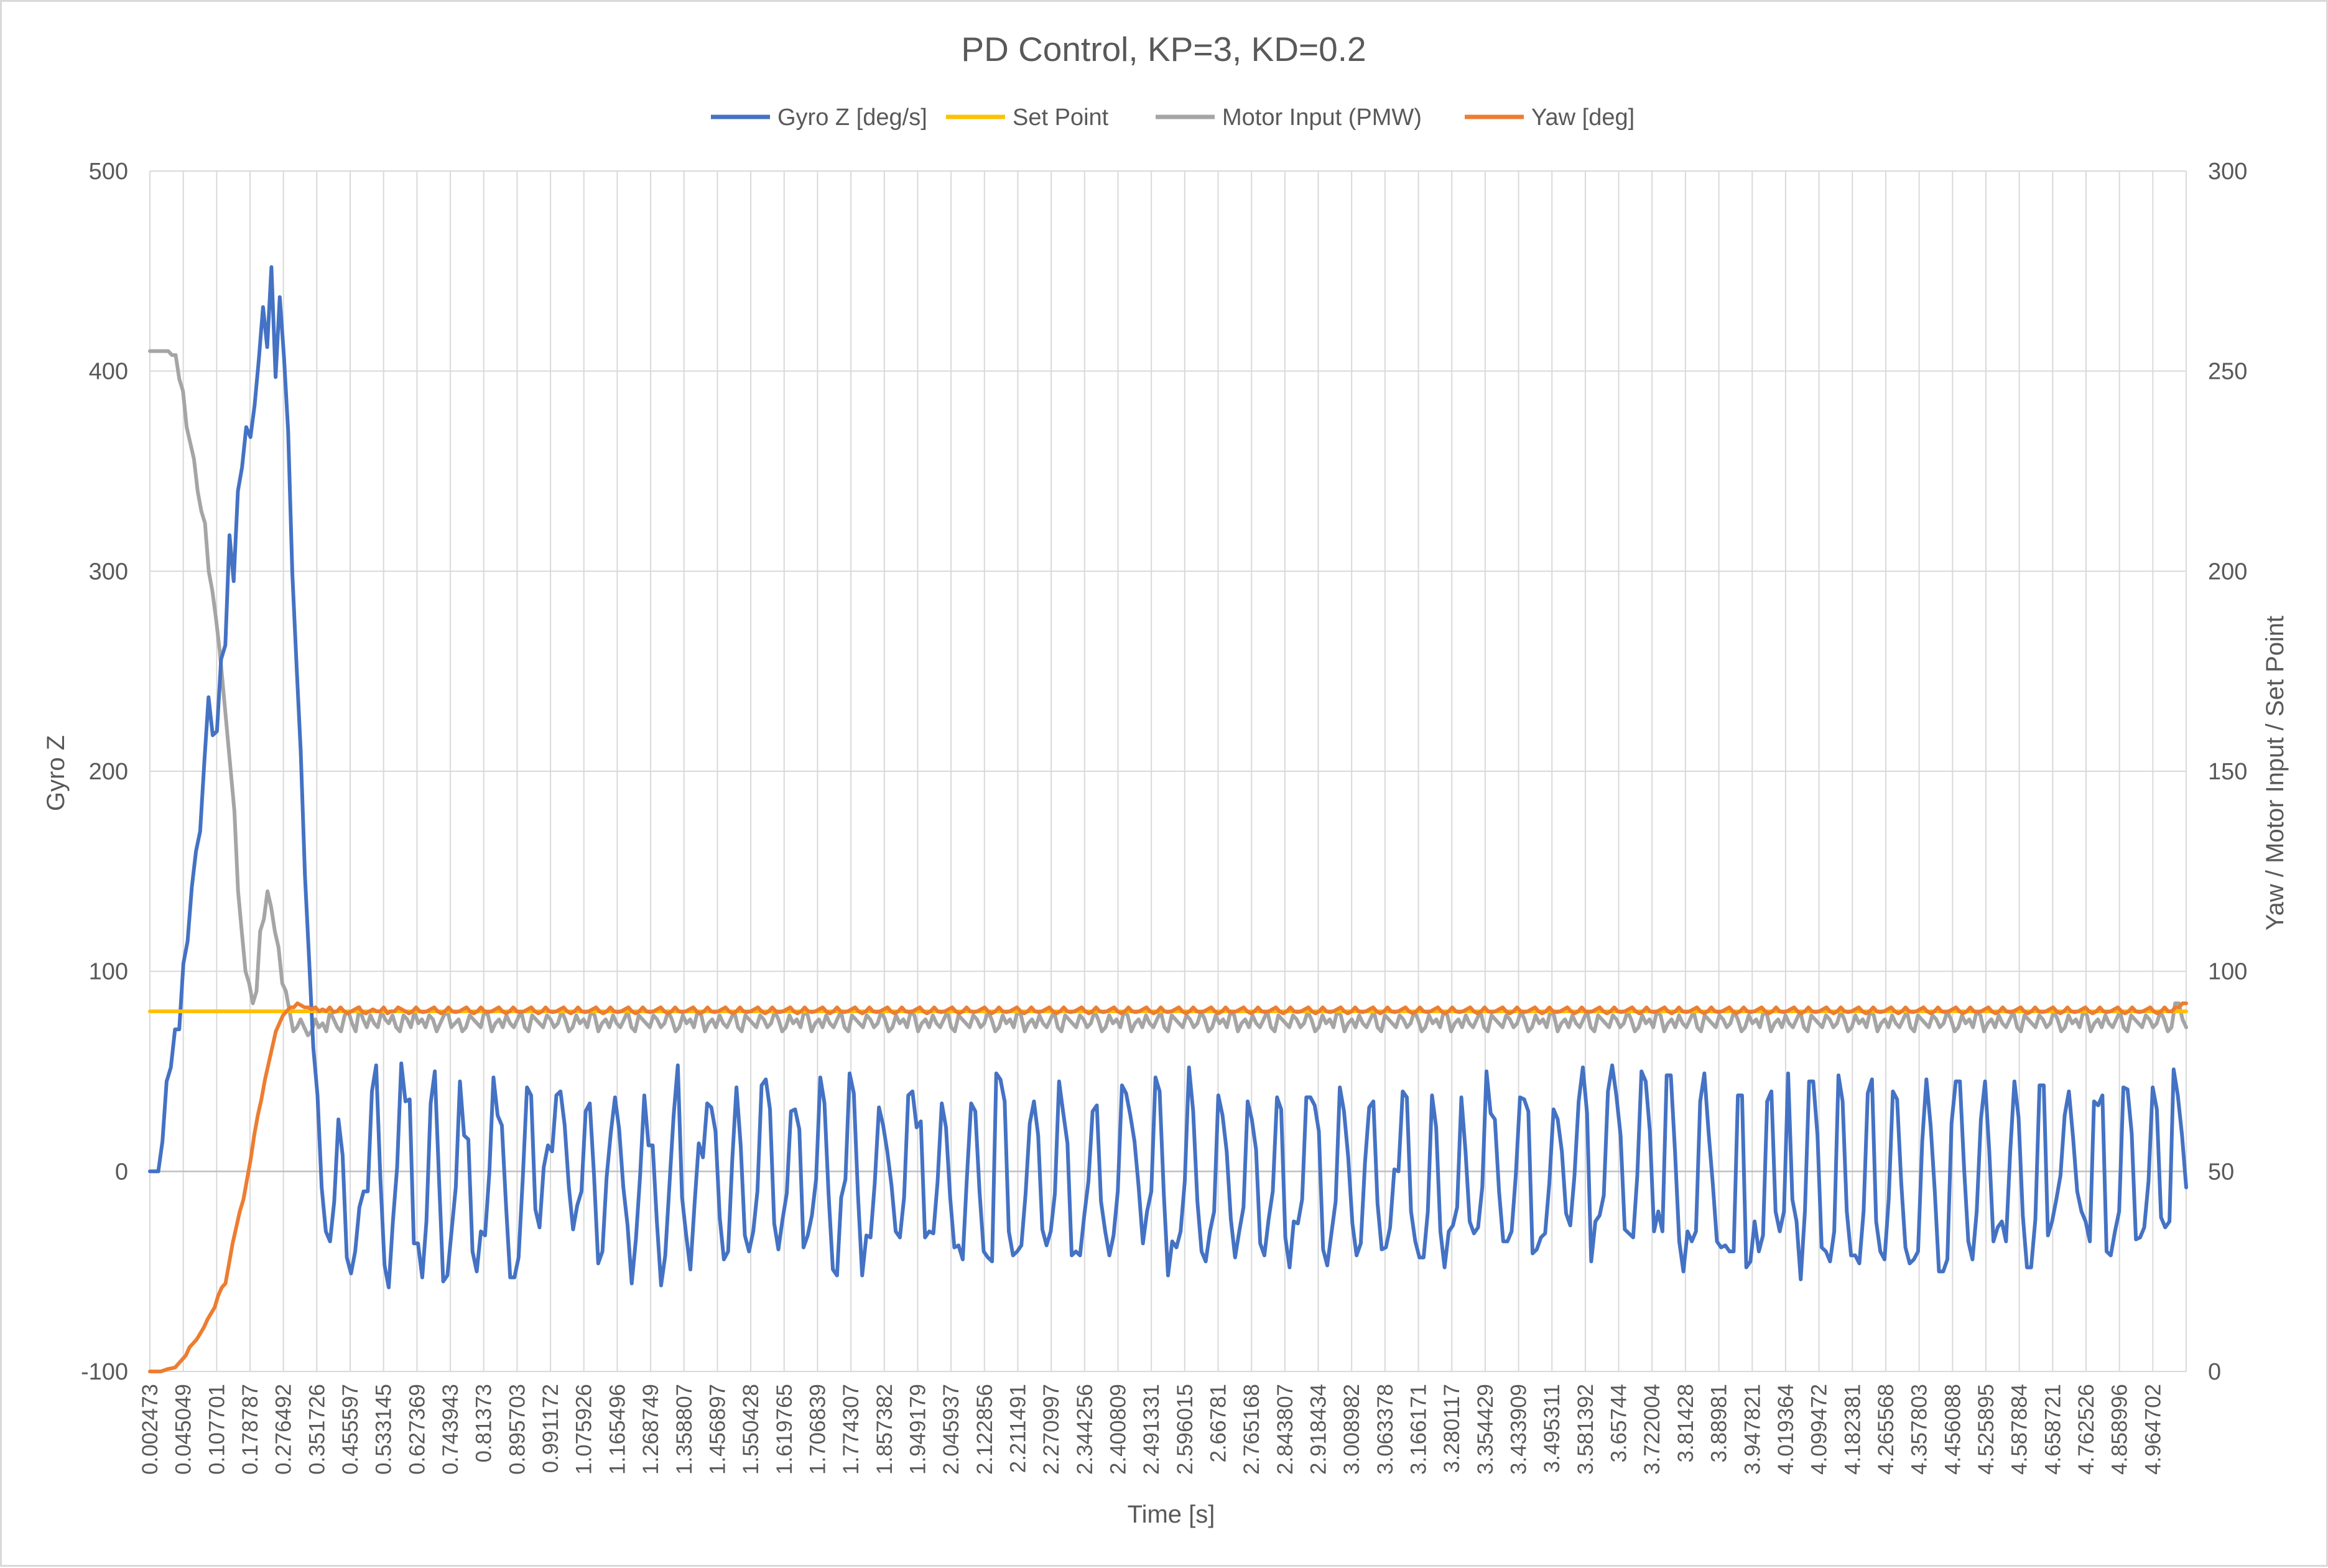  Describe the element at coordinates (817, 1429) in the screenshot. I see `x-tick-label: 1.706839` at that location.